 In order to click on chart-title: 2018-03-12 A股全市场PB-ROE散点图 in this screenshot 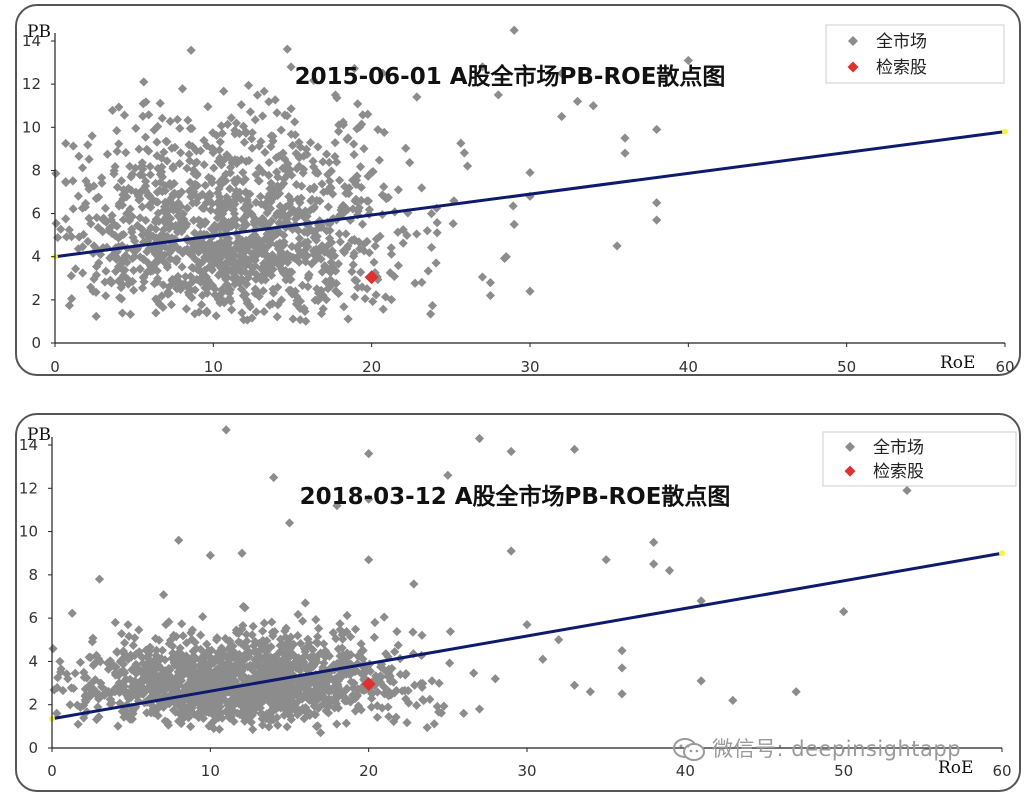, I will do `click(515, 496)`.